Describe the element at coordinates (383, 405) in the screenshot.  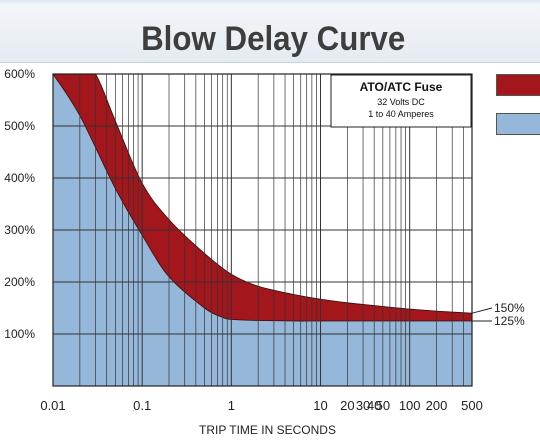
I see `x-tick-label: 50` at that location.